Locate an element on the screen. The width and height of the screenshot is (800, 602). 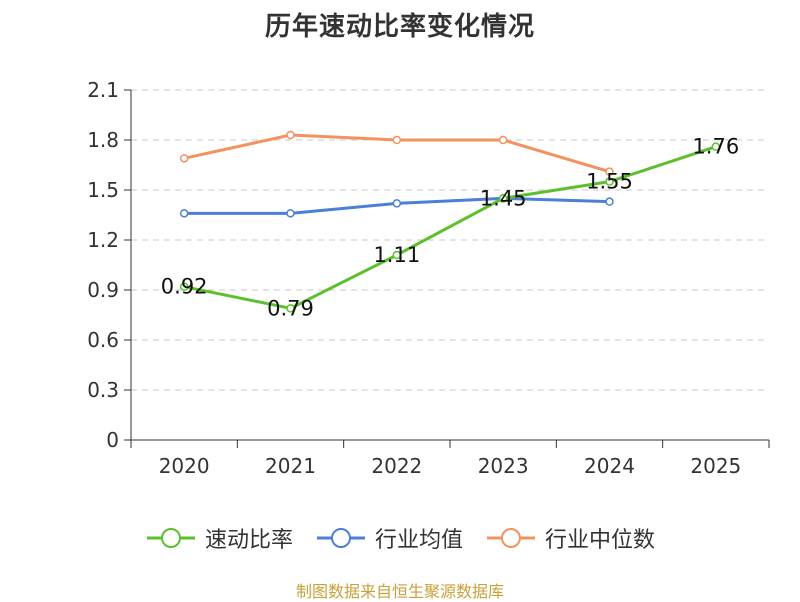
data-point-s1-2022 is located at coordinates (397, 203).